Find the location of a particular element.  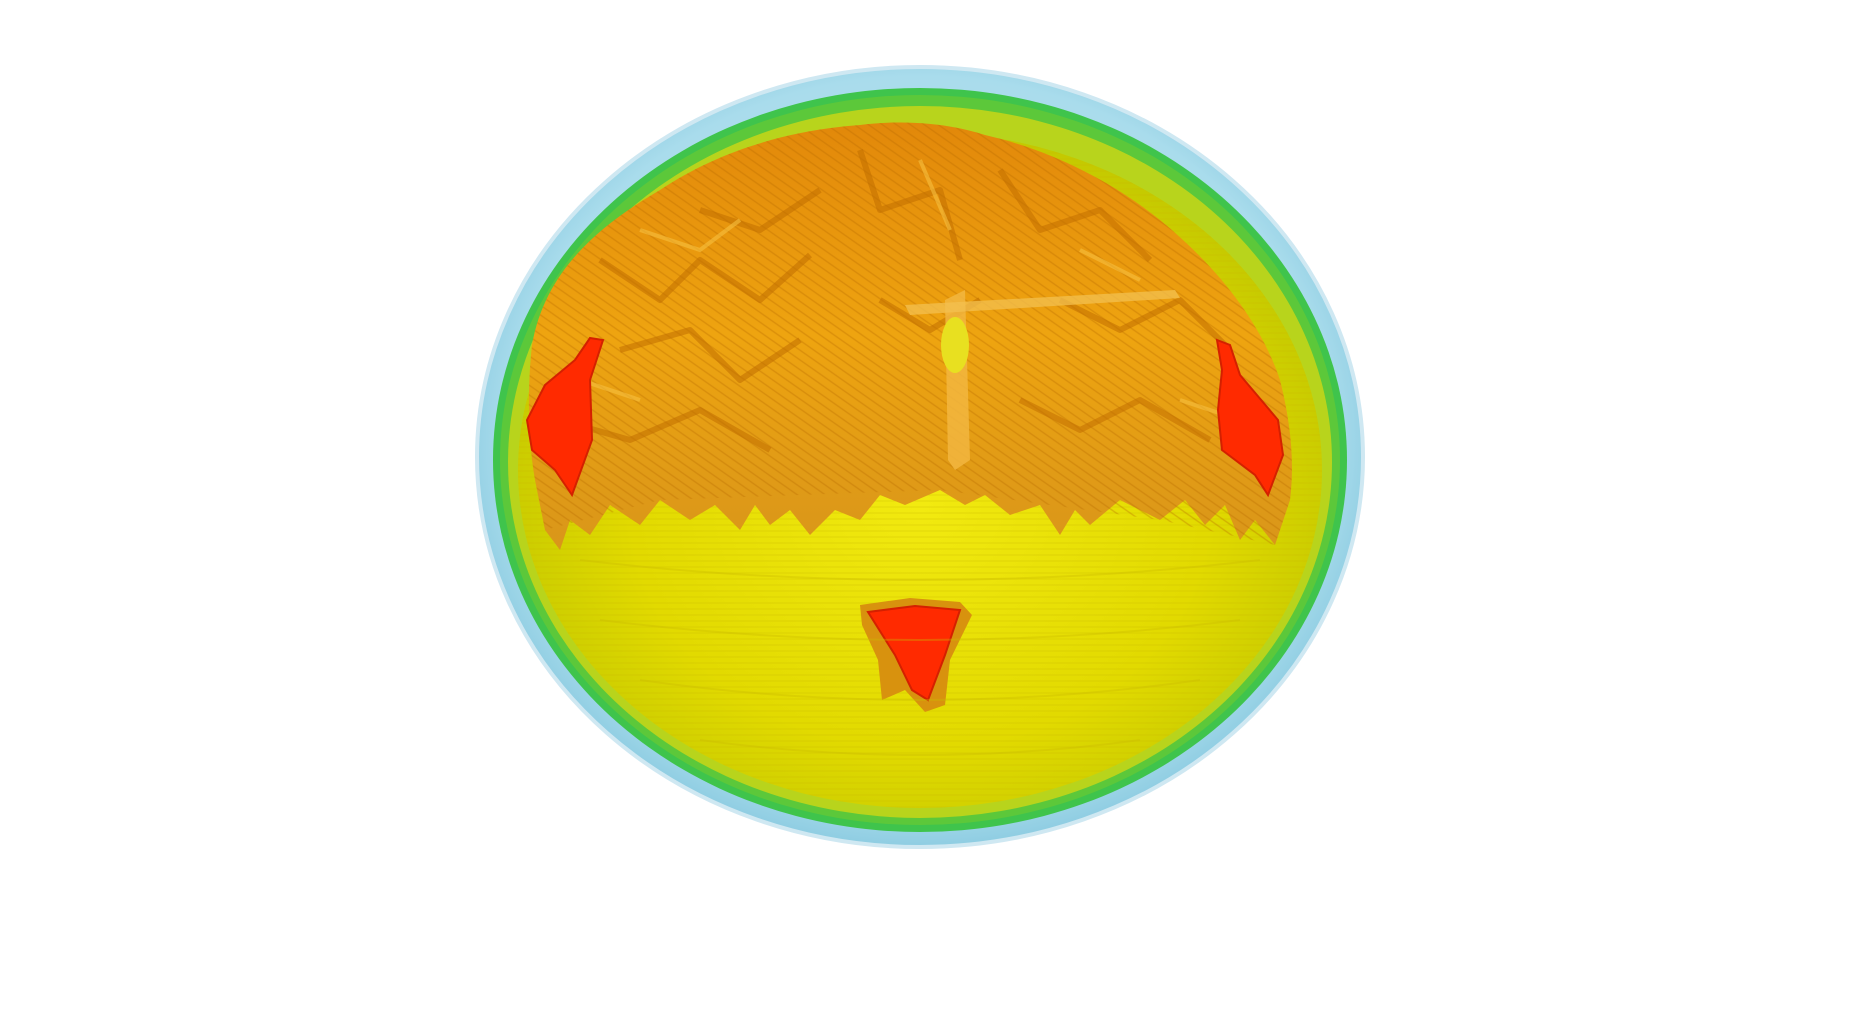

highlighted-region-left is located at coordinates (565, 417).